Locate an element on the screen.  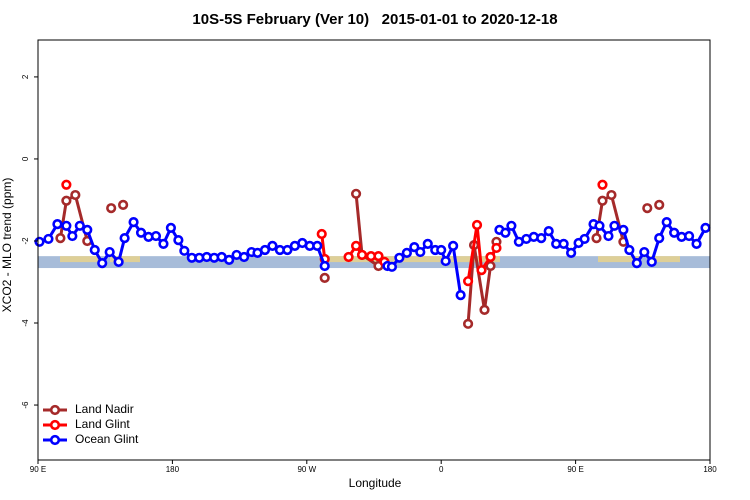
y-tick-label: -4 is located at coordinates (25, 323).